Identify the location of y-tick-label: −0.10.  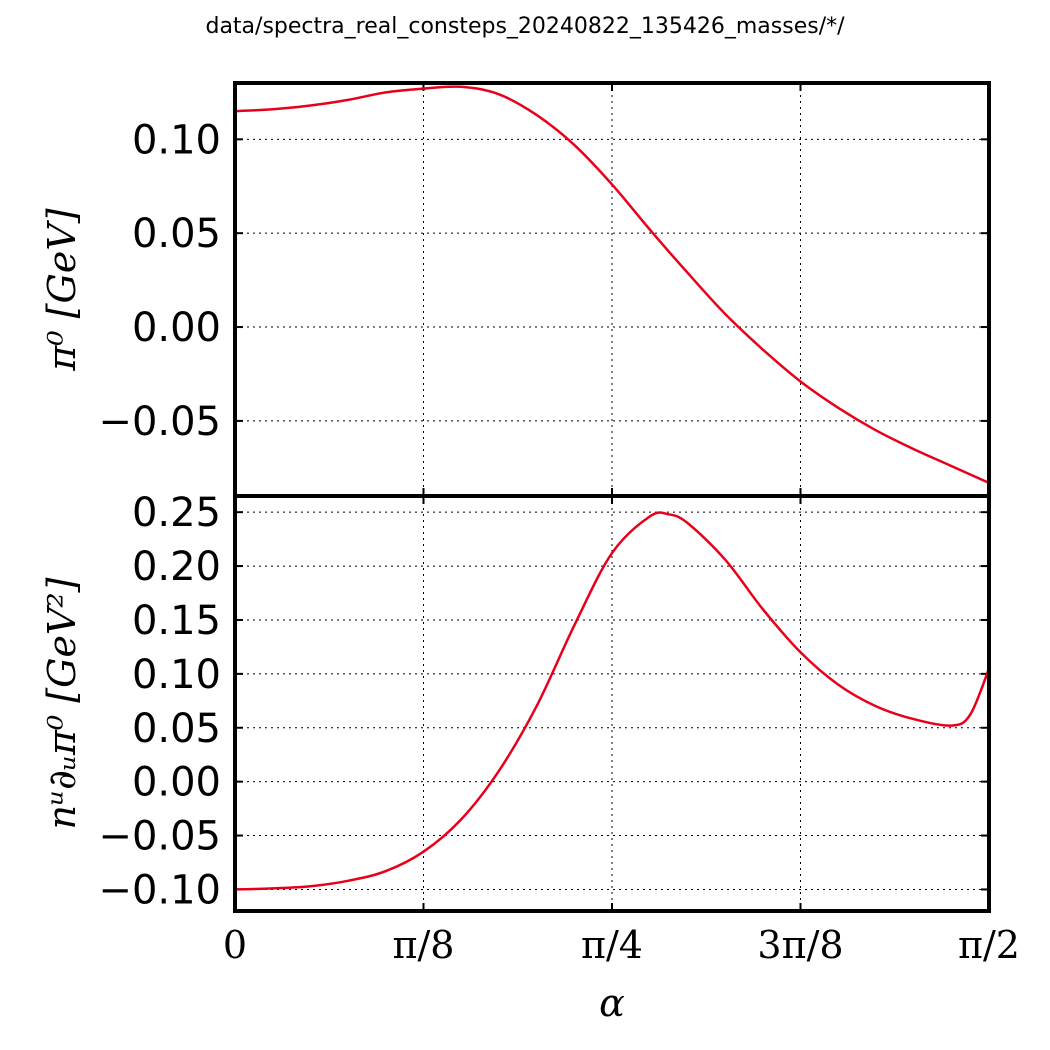
(159, 890).